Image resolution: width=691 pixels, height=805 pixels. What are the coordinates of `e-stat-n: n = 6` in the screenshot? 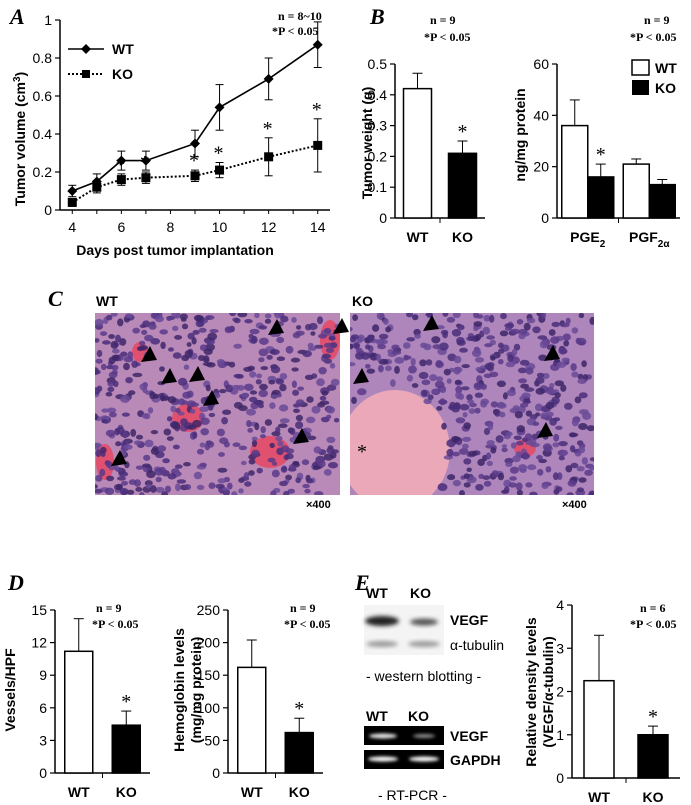 It's located at (653, 608).